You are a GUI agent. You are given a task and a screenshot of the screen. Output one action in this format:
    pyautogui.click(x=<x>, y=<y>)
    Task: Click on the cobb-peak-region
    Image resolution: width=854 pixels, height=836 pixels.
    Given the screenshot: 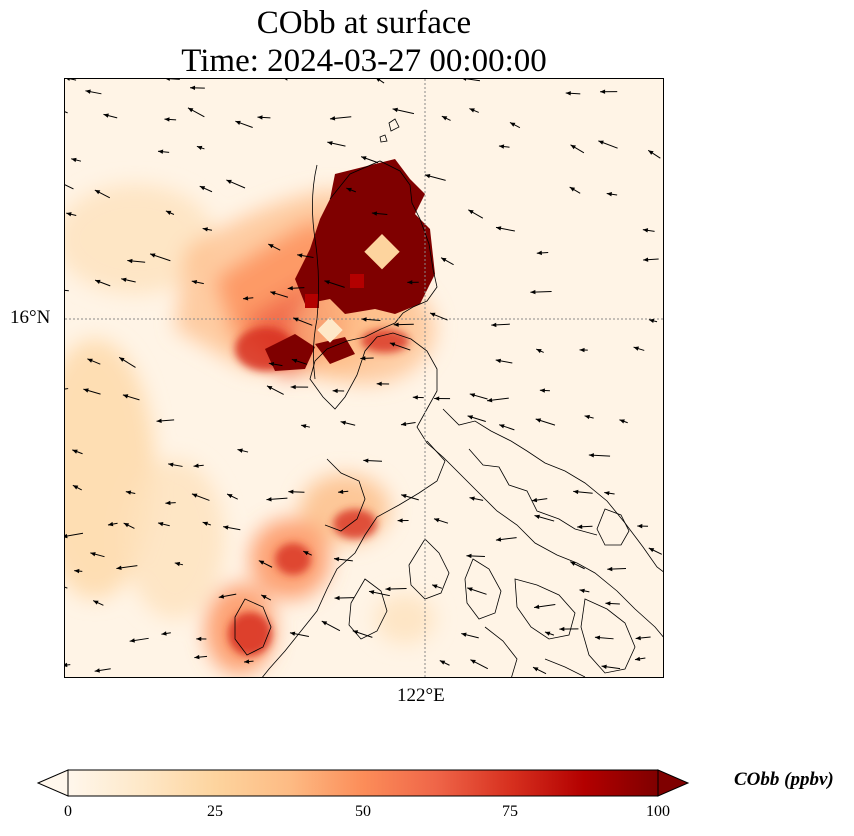 What is the action you would take?
    pyautogui.click(x=350, y=265)
    